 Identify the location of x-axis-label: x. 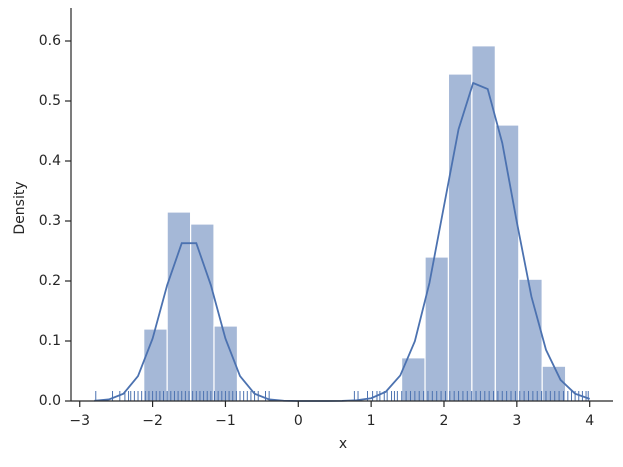
(343, 444).